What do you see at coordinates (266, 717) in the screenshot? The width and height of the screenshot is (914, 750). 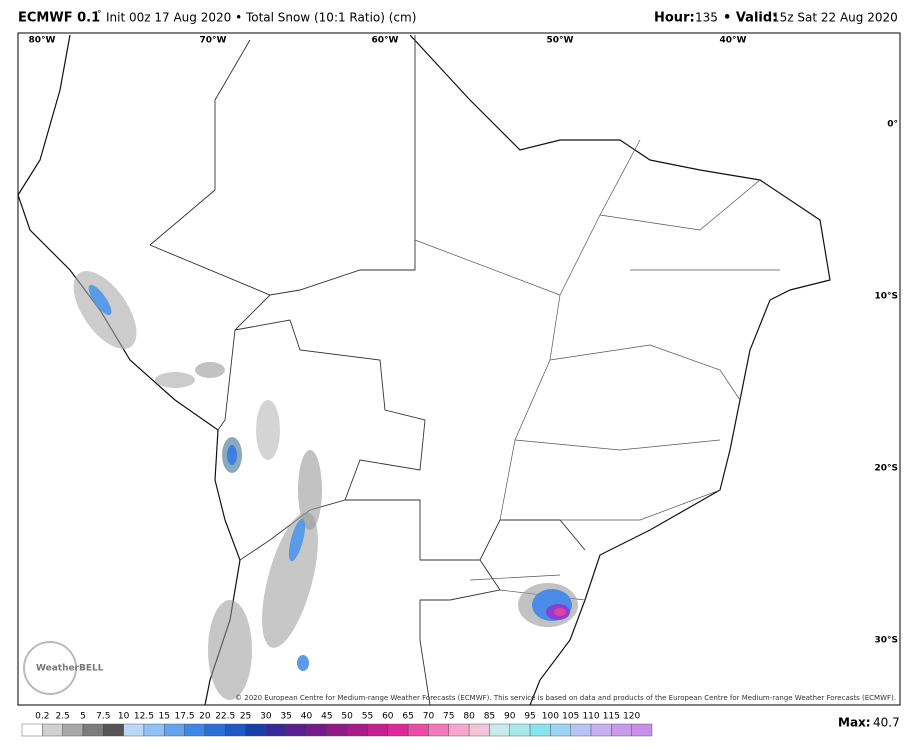 I see `colorbar-label: 30` at bounding box center [266, 717].